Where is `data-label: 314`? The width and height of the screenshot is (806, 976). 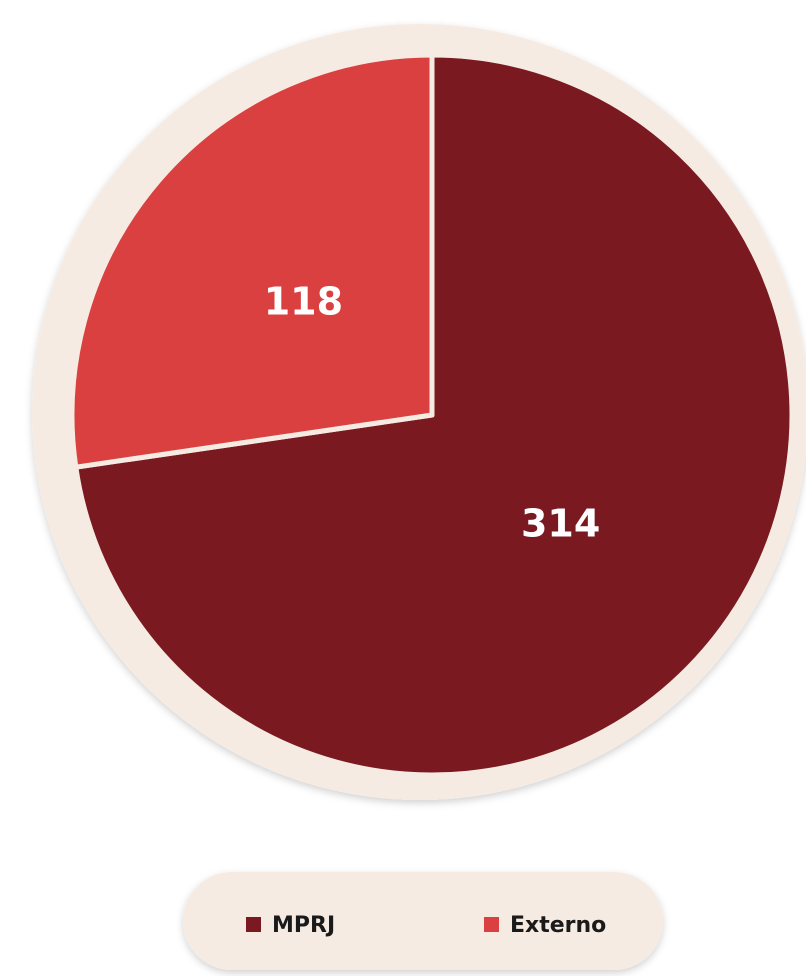
data-label: 314 is located at coordinates (560, 524).